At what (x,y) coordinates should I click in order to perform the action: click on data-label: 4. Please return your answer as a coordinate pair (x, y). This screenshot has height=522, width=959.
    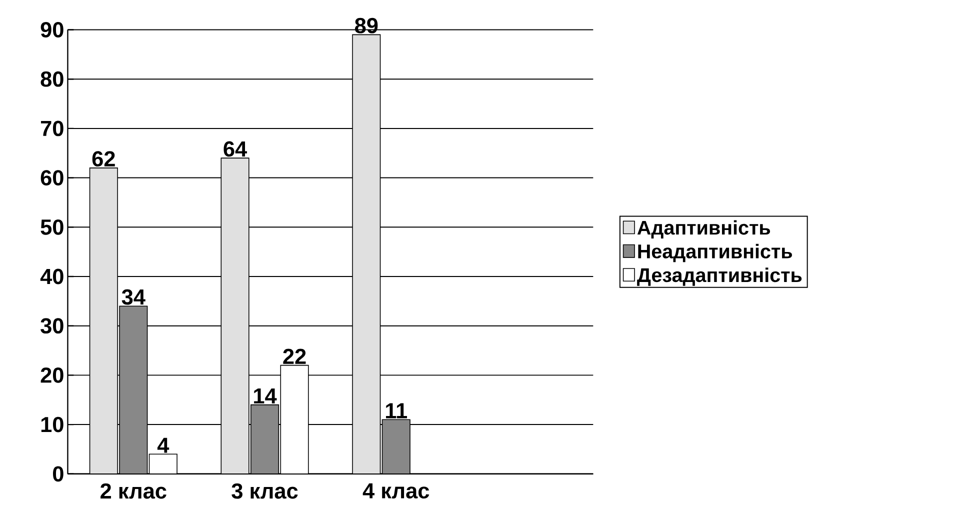
    Looking at the image, I should click on (163, 445).